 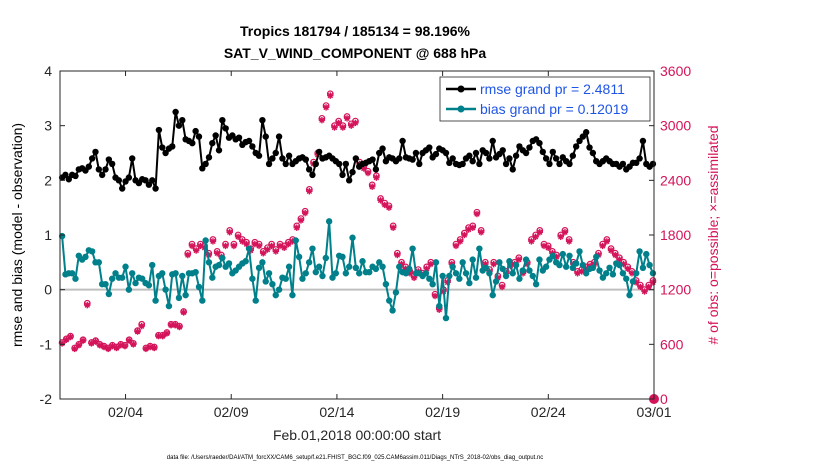 I want to click on y-left-tick-label: -2, so click(x=46, y=399).